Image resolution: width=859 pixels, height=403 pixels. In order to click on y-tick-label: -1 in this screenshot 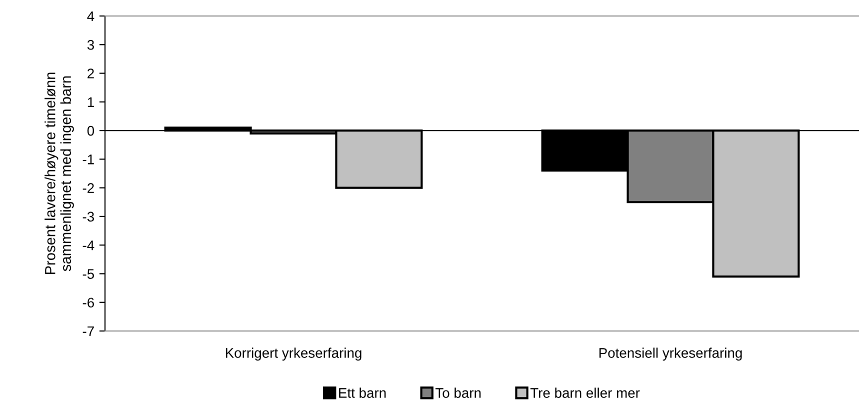, I will do `click(88, 159)`.